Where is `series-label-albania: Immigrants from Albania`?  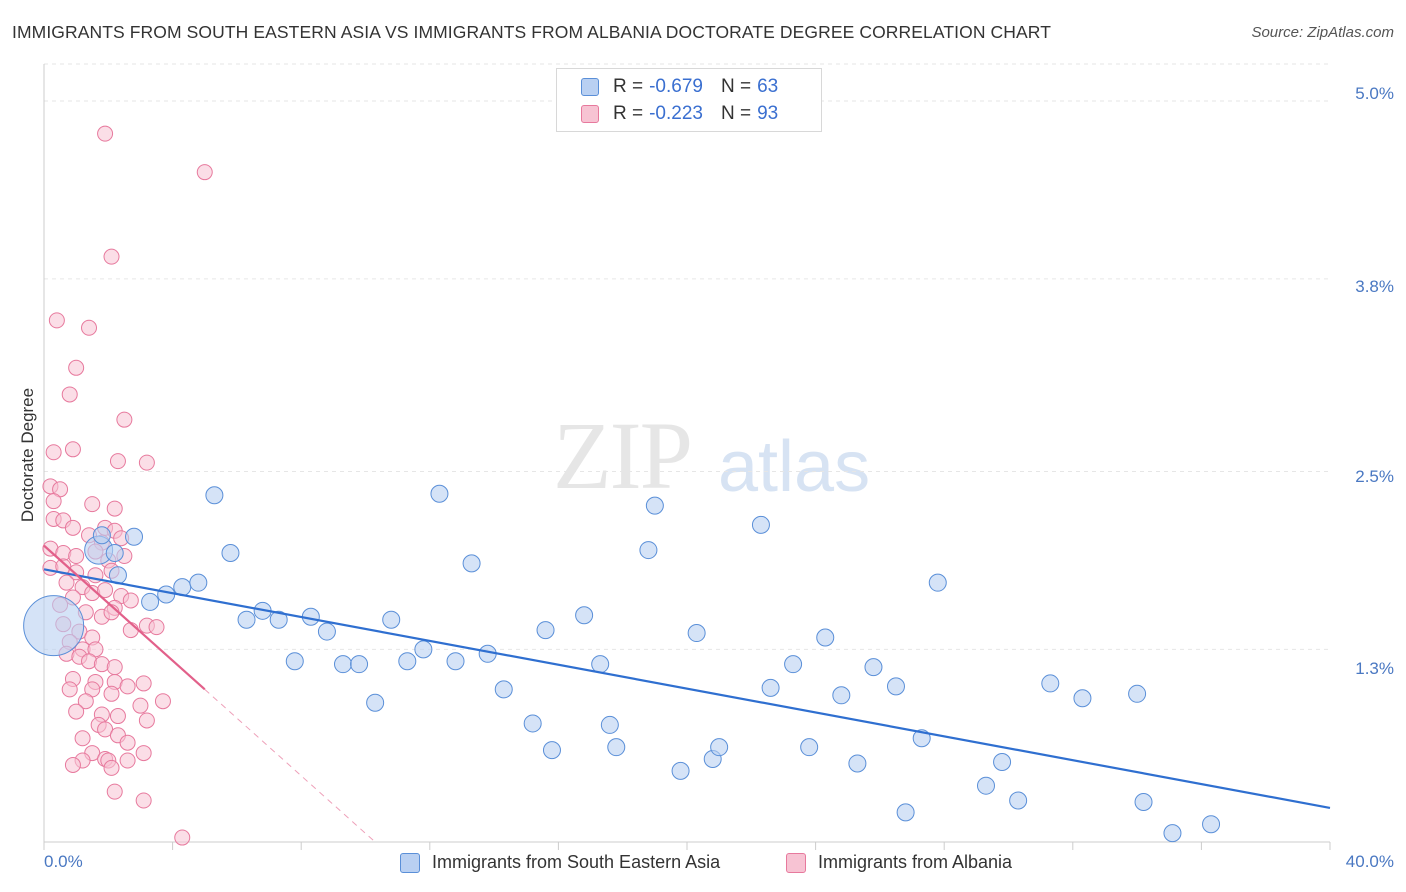 series-label-albania: Immigrants from Albania is located at coordinates (915, 862).